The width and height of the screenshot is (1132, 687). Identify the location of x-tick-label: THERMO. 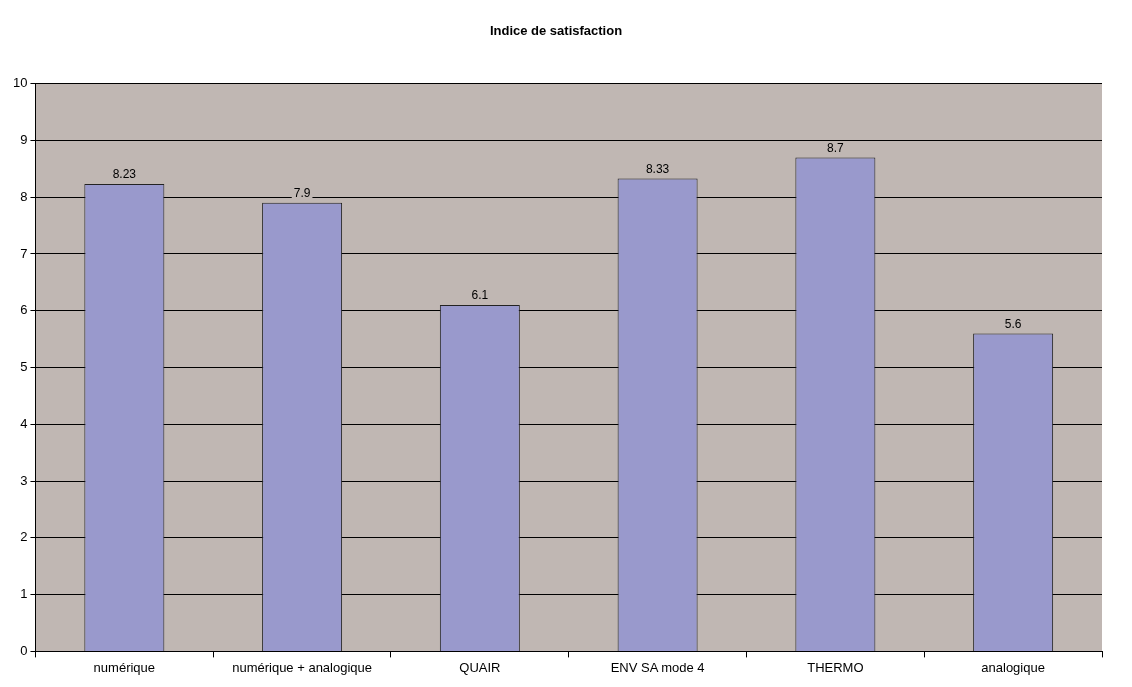
(835, 667).